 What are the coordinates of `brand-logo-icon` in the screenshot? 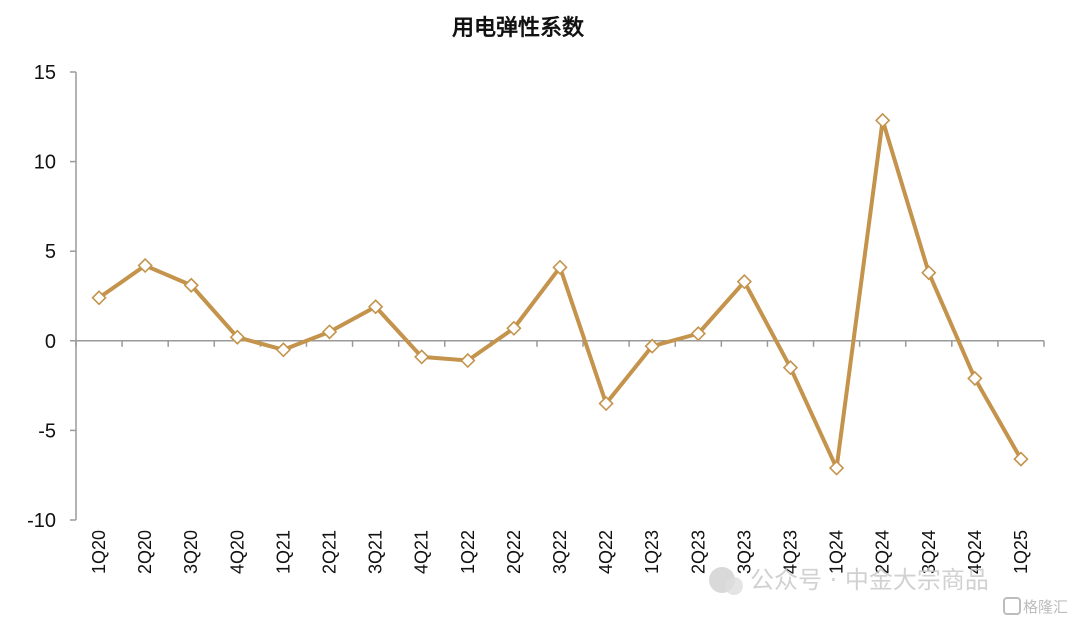 It's located at (1012, 606).